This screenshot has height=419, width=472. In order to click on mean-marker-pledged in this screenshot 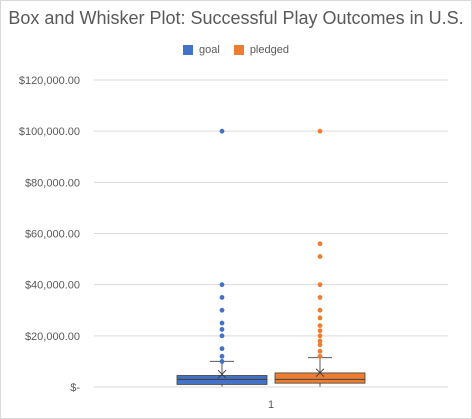, I will do `click(320, 373)`.